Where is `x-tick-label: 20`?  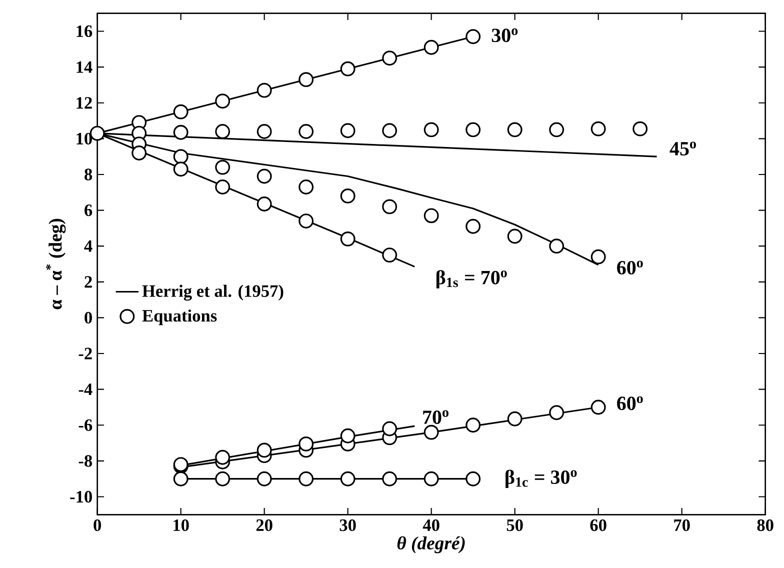
x-tick-label: 20 is located at coordinates (264, 525).